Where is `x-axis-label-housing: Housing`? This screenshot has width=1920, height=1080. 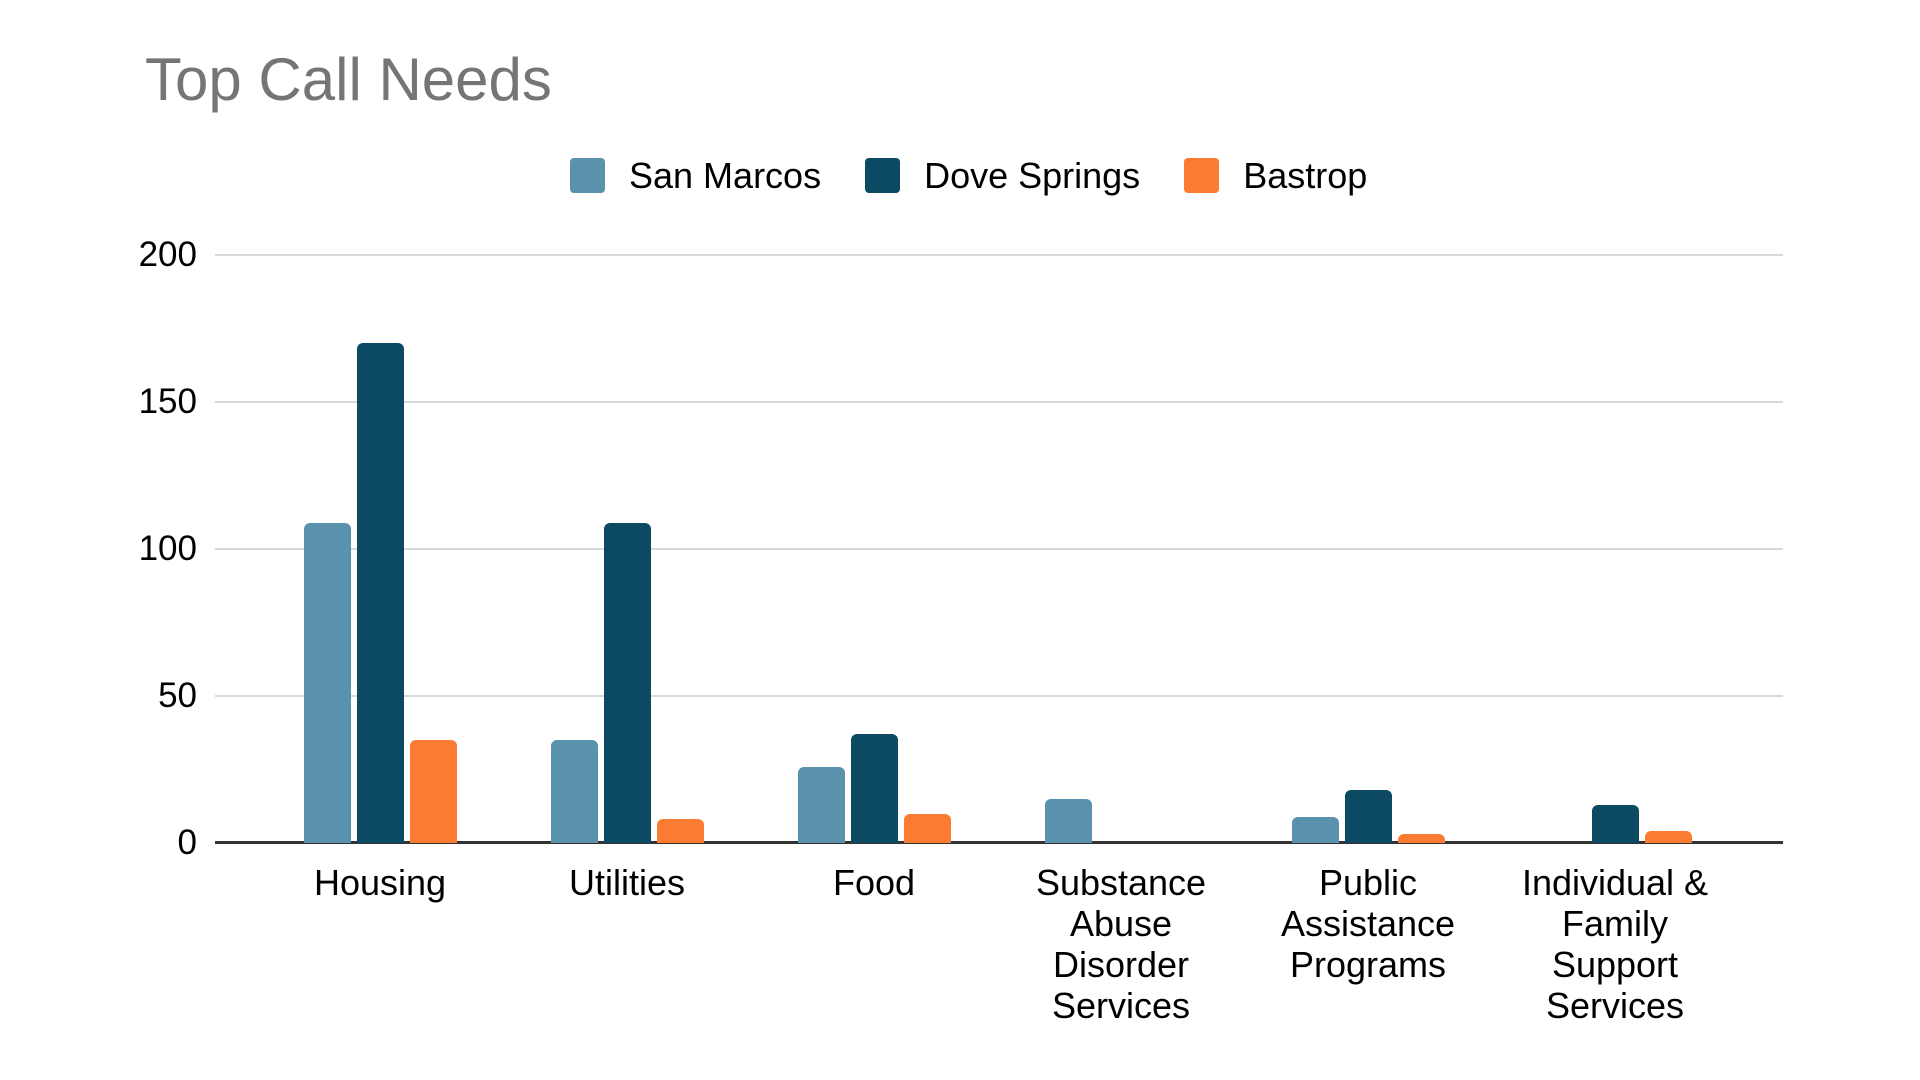 x-axis-label-housing: Housing is located at coordinates (380, 882).